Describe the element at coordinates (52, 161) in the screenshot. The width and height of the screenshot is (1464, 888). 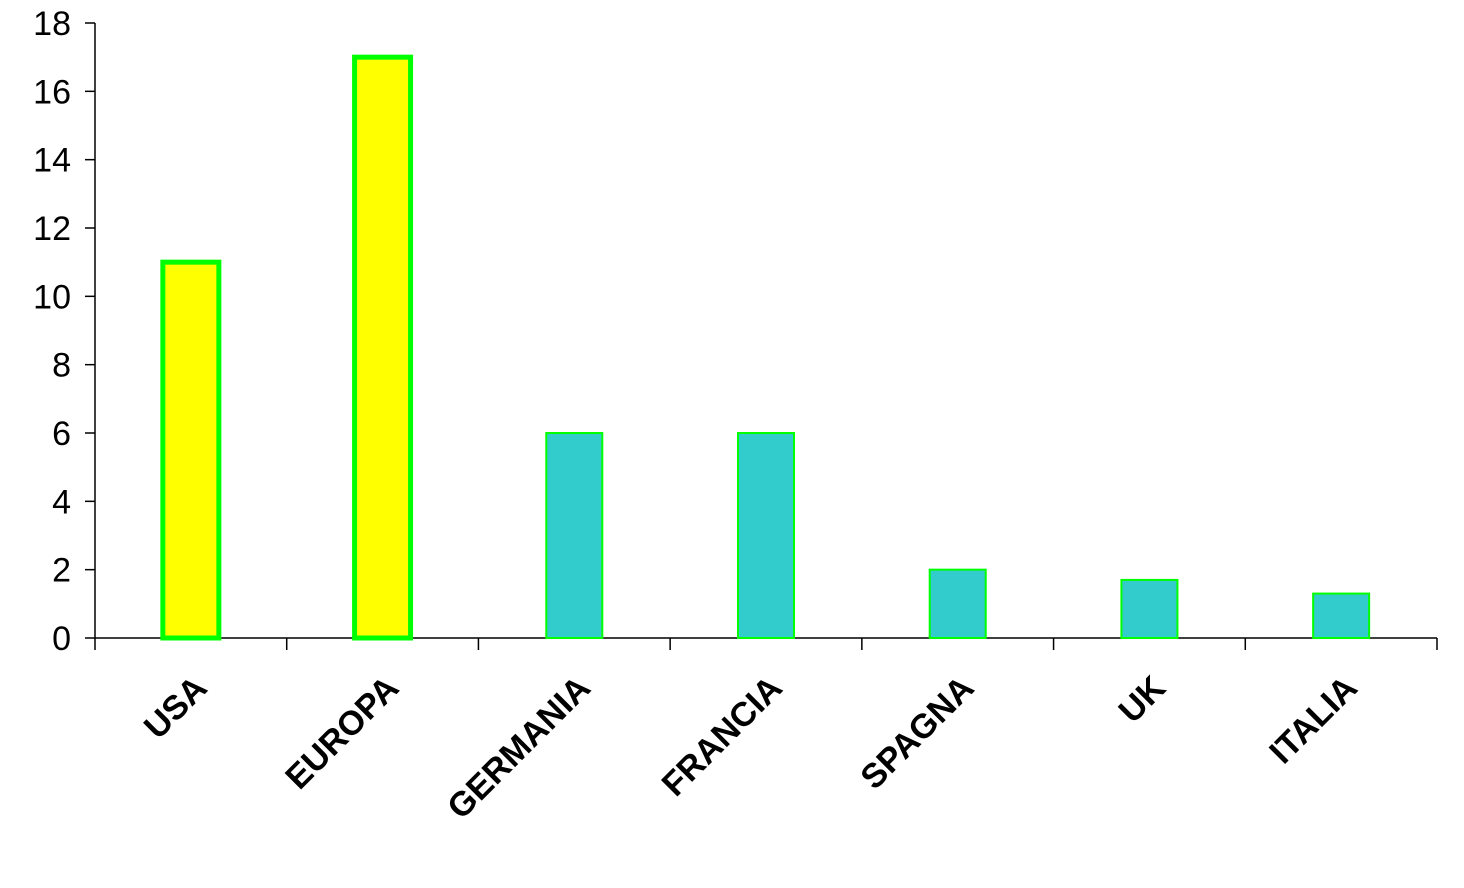
I see `y-tick-label: 14` at that location.